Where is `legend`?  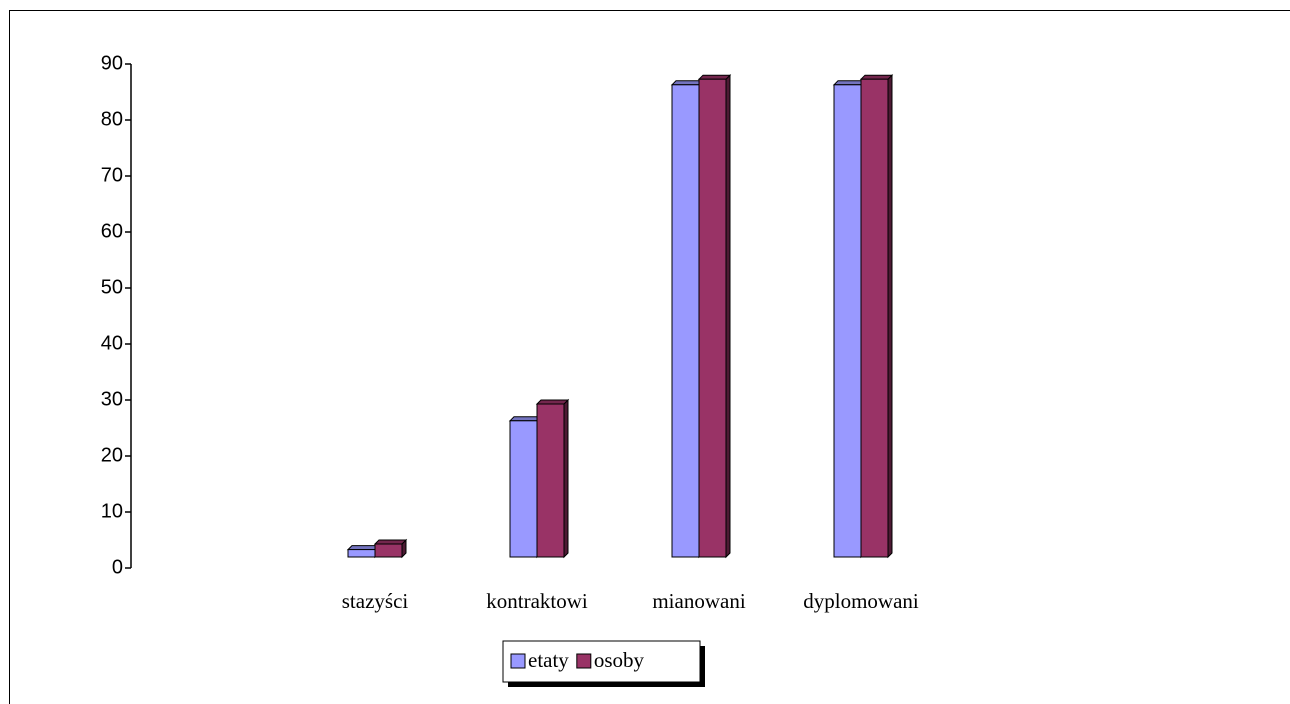 legend is located at coordinates (601, 661).